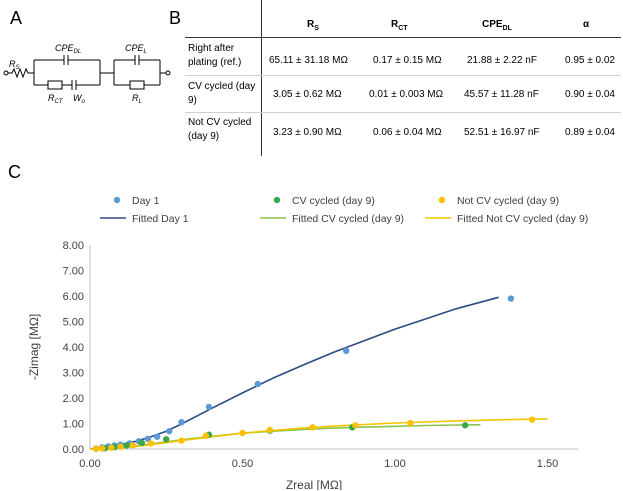 This screenshot has width=623, height=491. I want to click on header-alpha: α, so click(586, 24).